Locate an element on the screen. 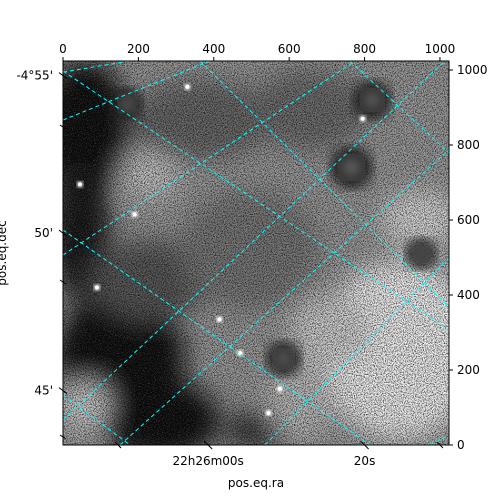  top-tick-label-800: 800 is located at coordinates (364, 49).